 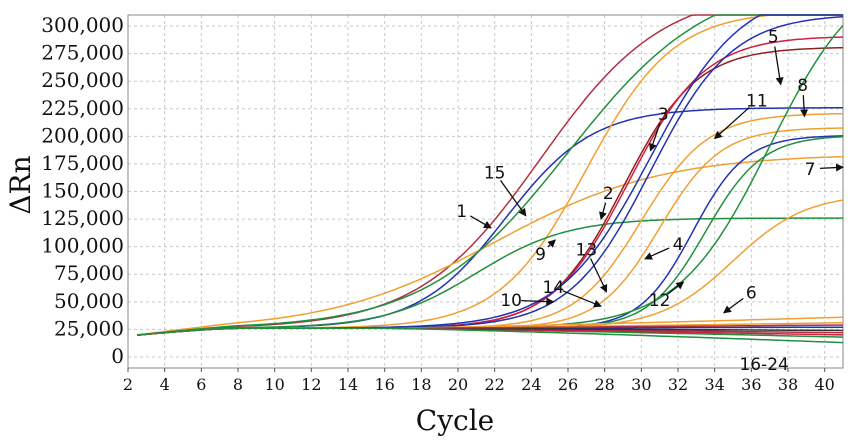 What do you see at coordinates (568, 384) in the screenshot?
I see `x-tick-label: 26` at bounding box center [568, 384].